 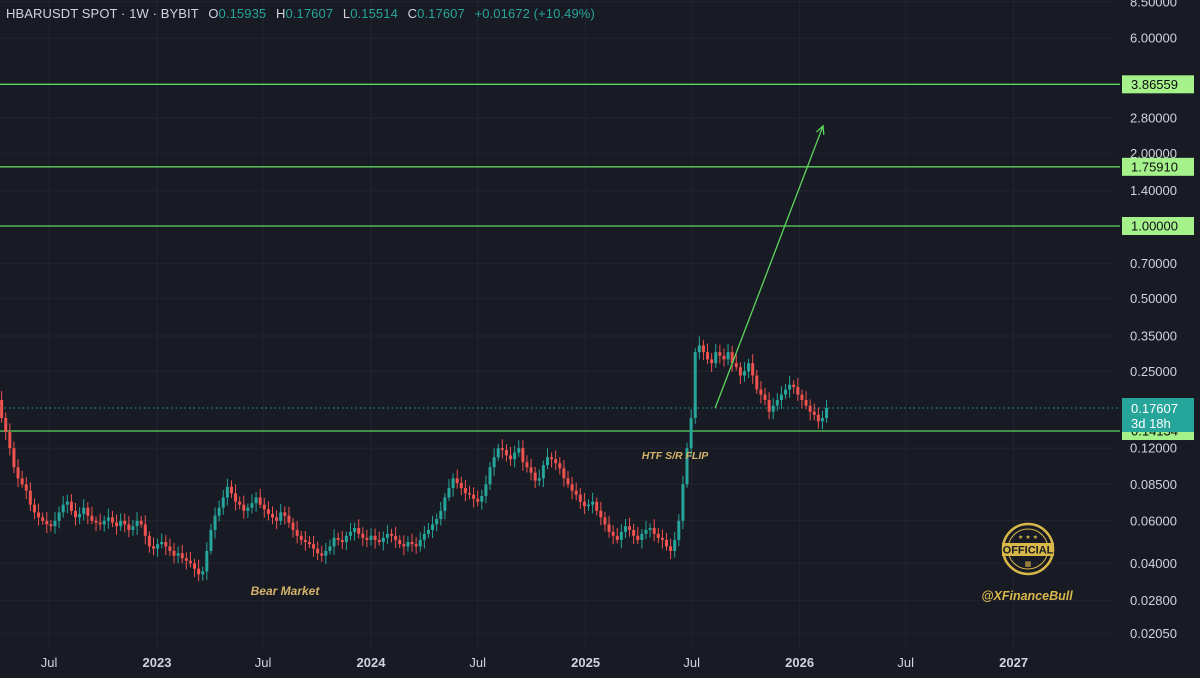 I want to click on projection-arrow, so click(x=769, y=266).